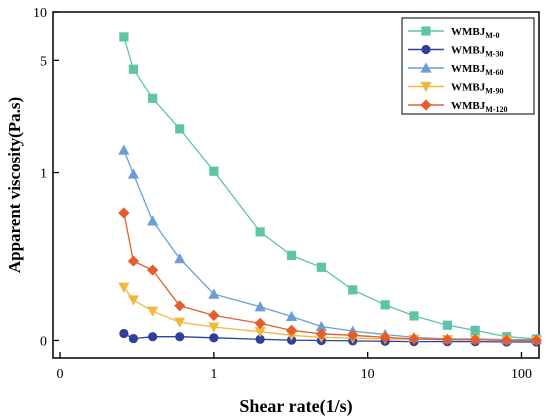 The width and height of the screenshot is (550, 420). Describe the element at coordinates (43, 341) in the screenshot. I see `y-tick-label: 0` at that location.